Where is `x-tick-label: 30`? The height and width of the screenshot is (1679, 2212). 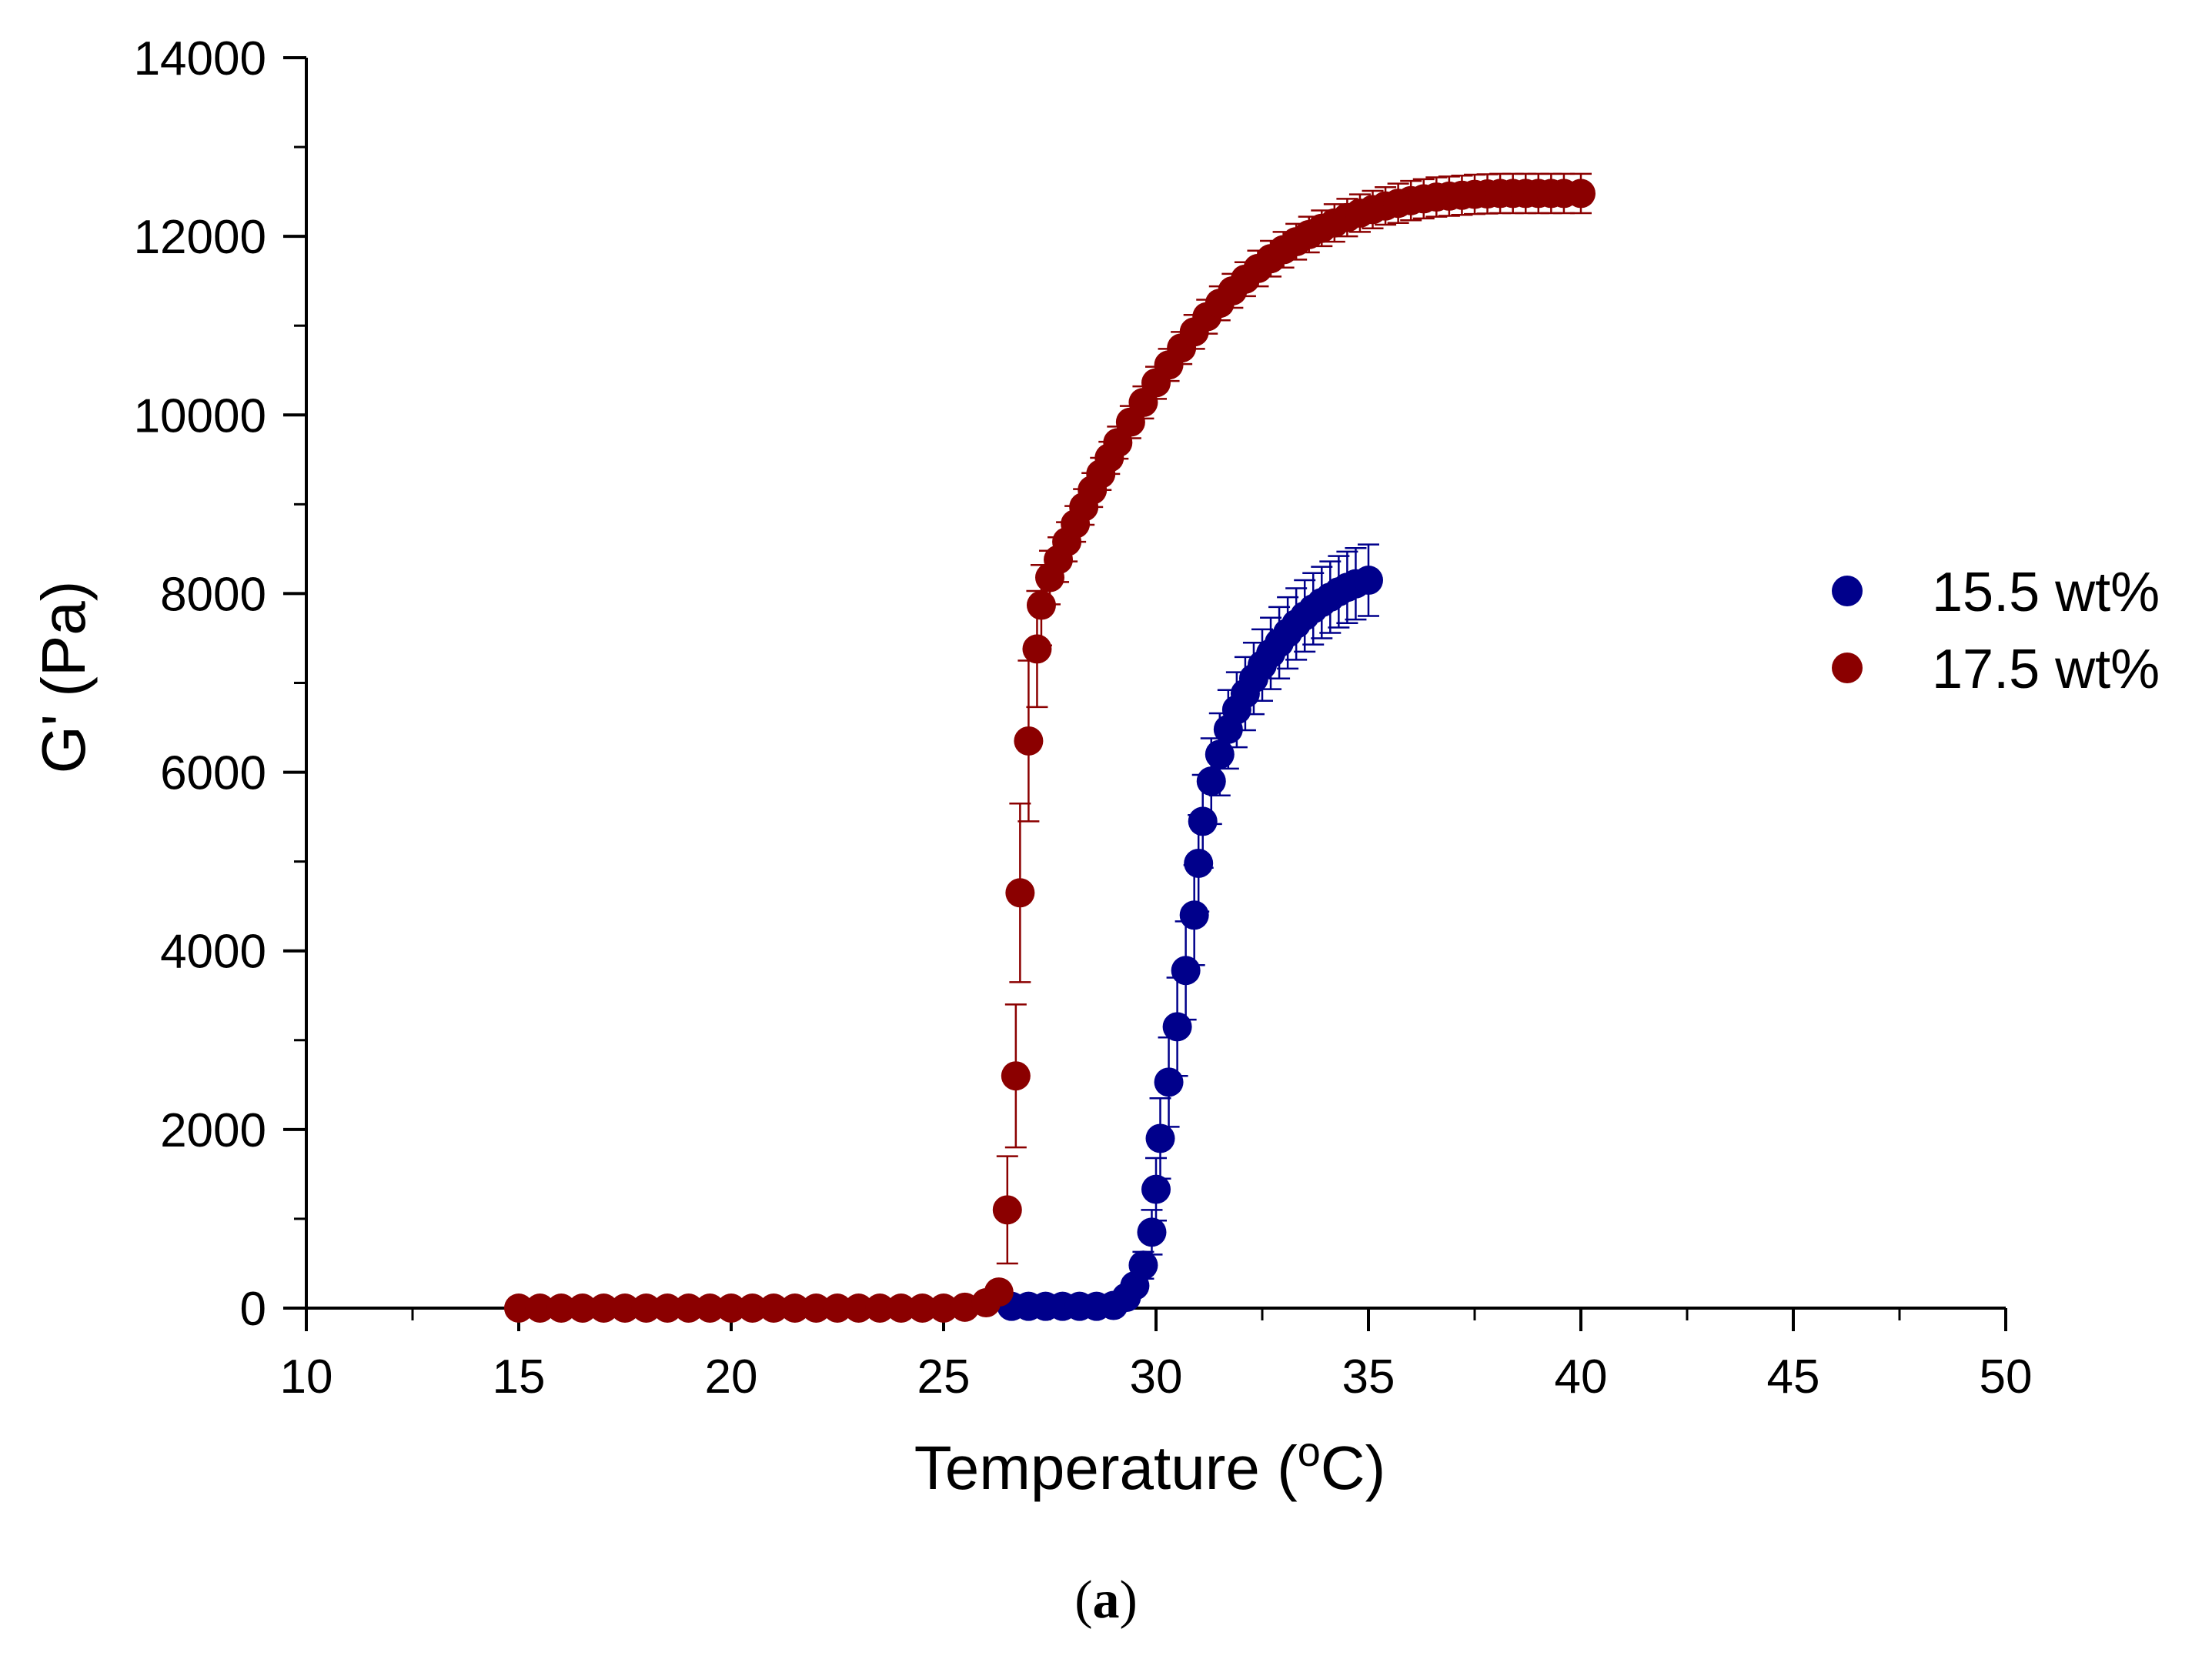
x-tick-label: 30 is located at coordinates (1156, 1377).